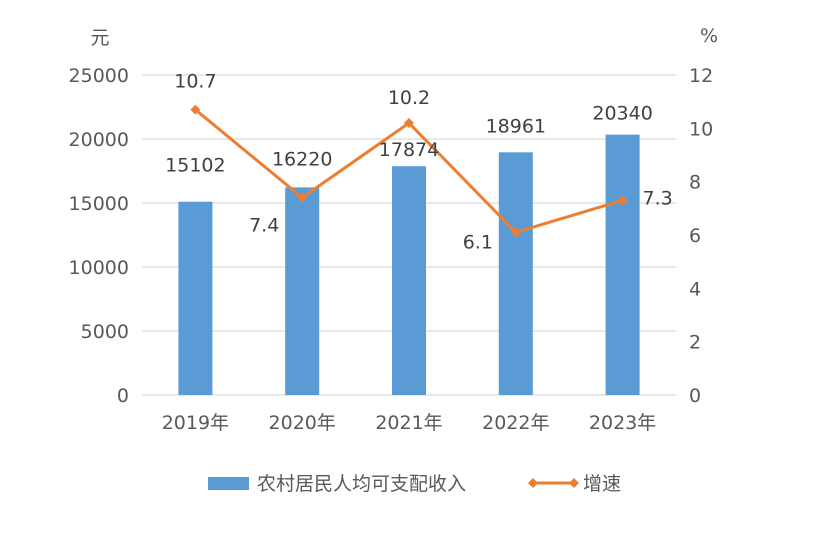 This screenshot has height=544, width=822. Describe the element at coordinates (516, 126) in the screenshot. I see `bar-value-label: 18961` at that location.